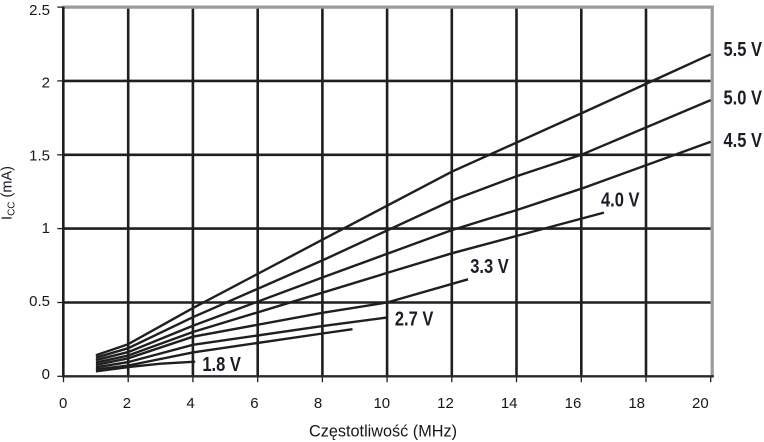 Image resolution: width=764 pixels, height=442 pixels. Describe the element at coordinates (700, 403) in the screenshot. I see `svg-text: 20` at that location.